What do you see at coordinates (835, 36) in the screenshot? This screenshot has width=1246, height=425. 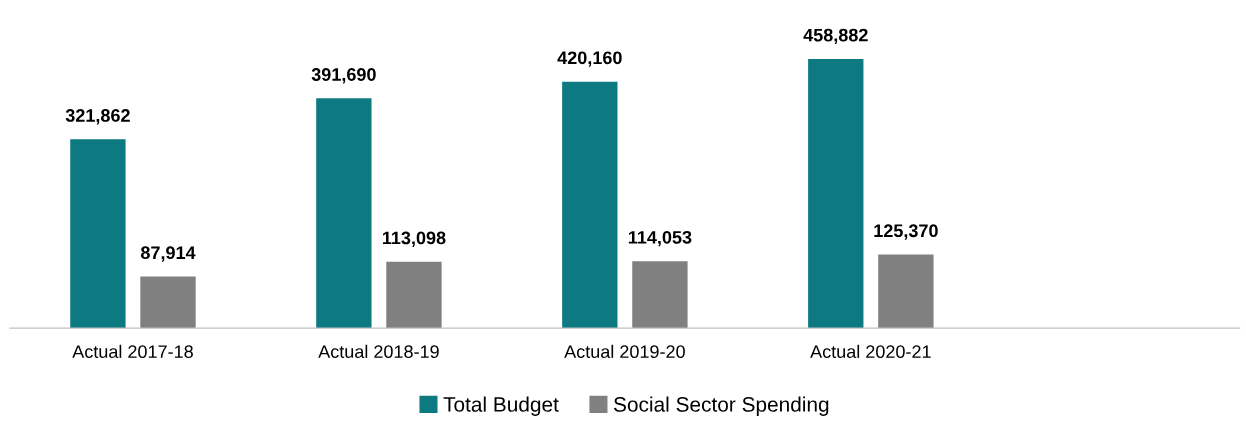 I see `data-label: 458,882` at bounding box center [835, 36].